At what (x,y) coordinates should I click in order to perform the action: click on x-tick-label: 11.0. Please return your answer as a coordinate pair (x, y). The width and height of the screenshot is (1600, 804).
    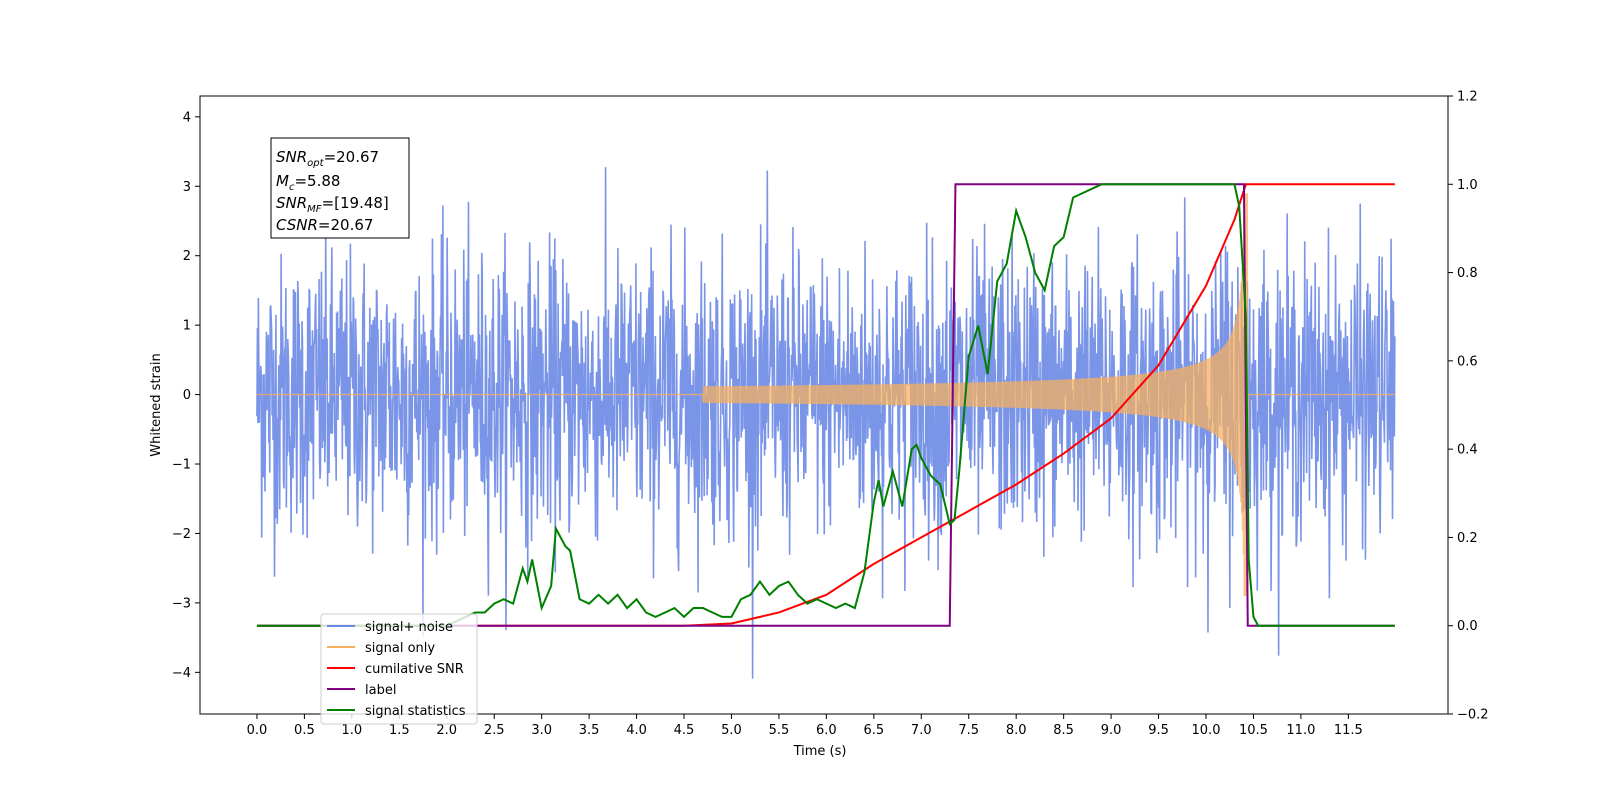
    Looking at the image, I should click on (1300, 730).